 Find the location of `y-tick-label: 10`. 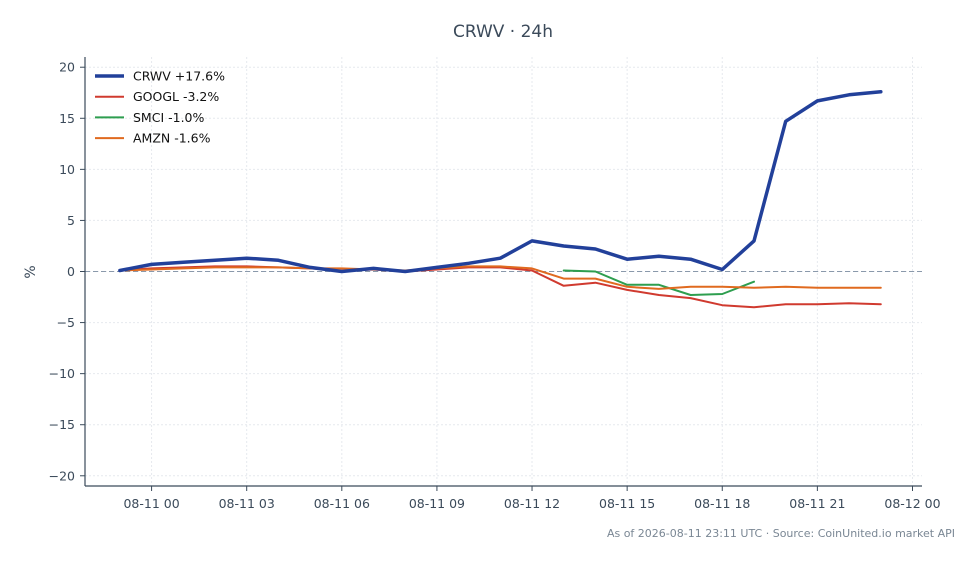

y-tick-label: 10 is located at coordinates (67, 169).